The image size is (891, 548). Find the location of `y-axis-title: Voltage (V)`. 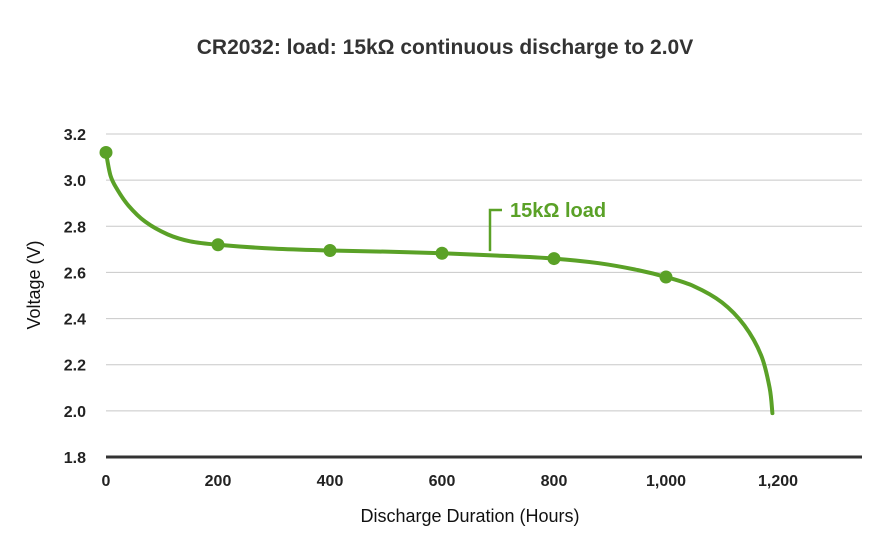

y-axis-title: Voltage (V) is located at coordinates (34, 284).